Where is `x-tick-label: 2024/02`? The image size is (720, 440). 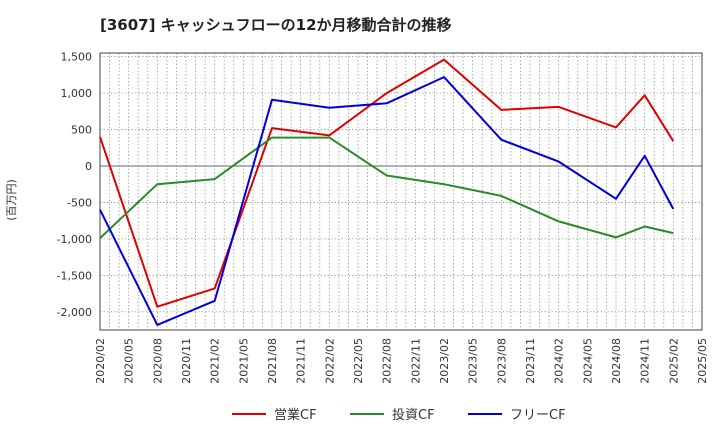
x-tick-label: 2024/02 is located at coordinates (559, 361).